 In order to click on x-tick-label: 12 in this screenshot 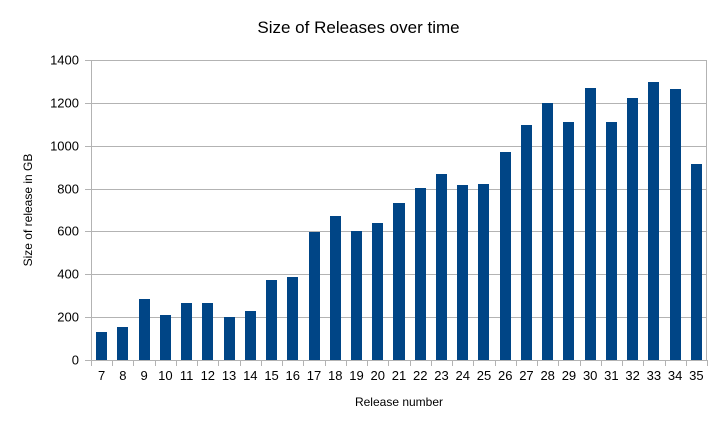, I will do `click(208, 375)`.